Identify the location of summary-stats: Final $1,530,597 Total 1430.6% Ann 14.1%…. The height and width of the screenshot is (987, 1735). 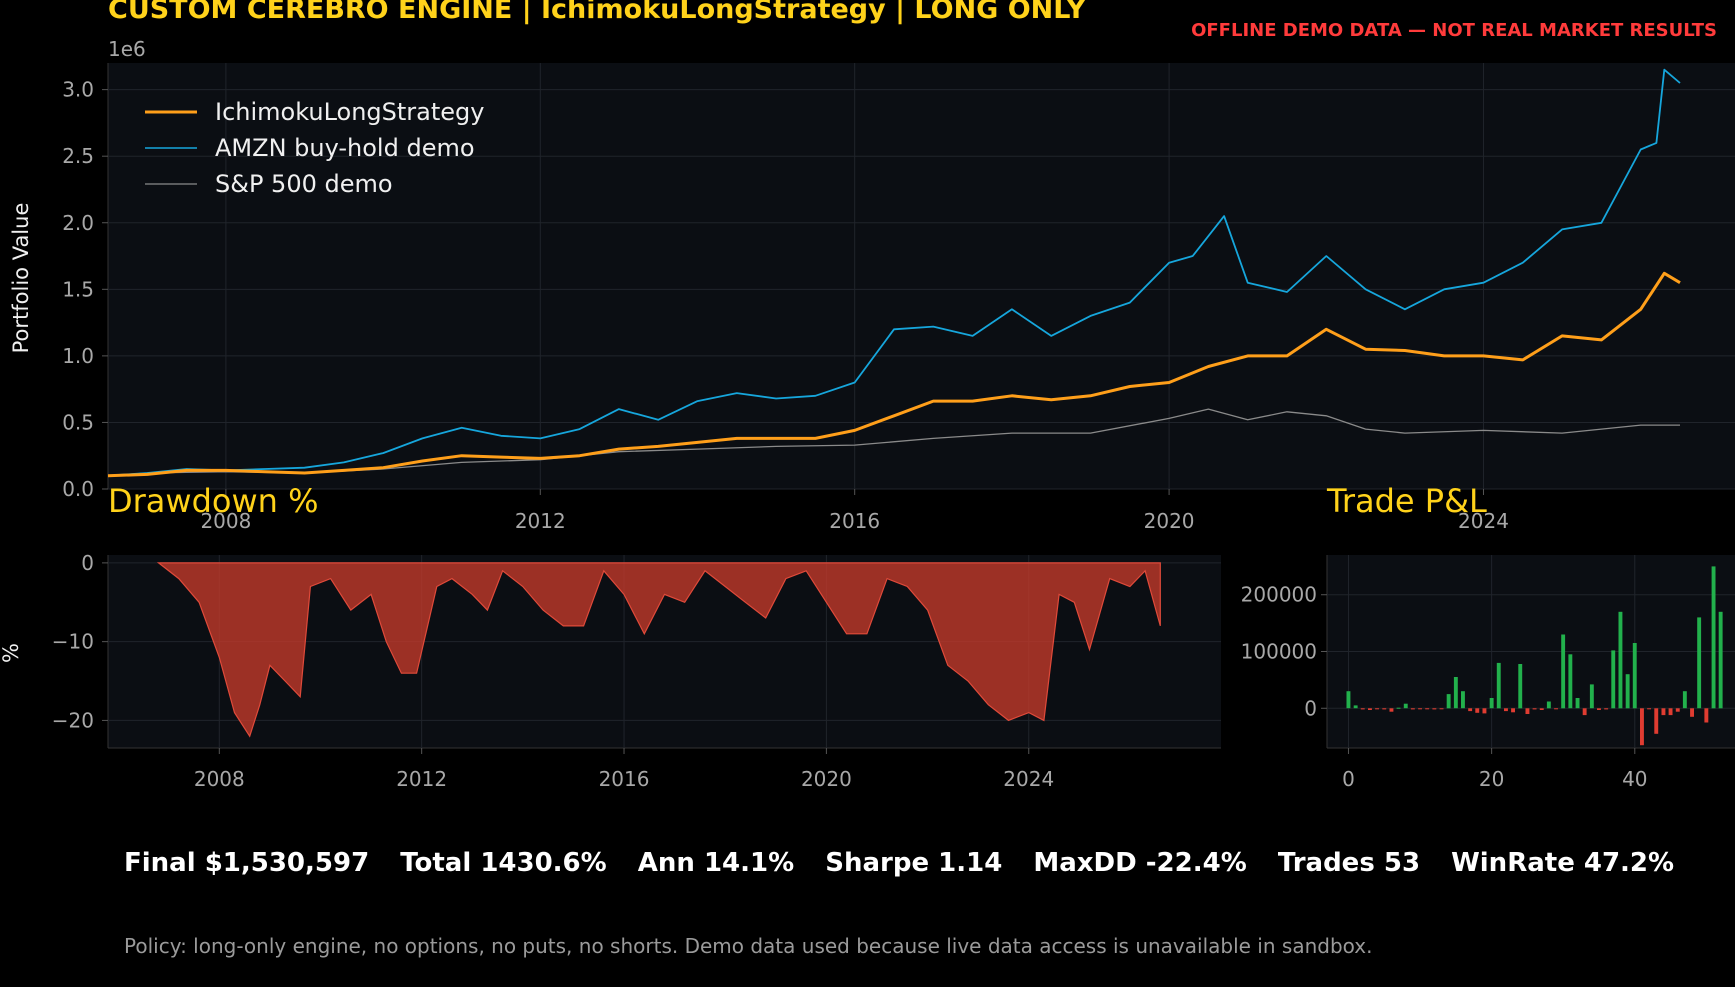
(910, 863).